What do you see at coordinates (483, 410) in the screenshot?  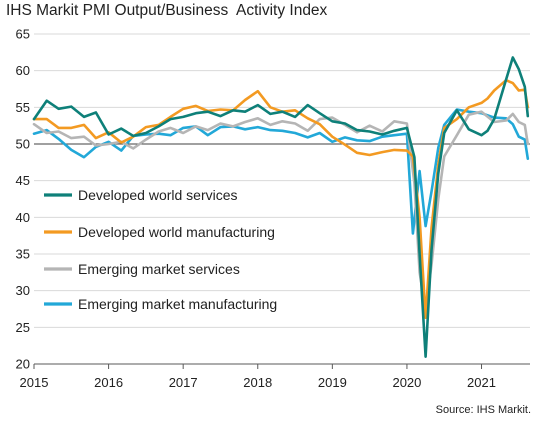 I see `chart-source: Source: IHS Markit.` at bounding box center [483, 410].